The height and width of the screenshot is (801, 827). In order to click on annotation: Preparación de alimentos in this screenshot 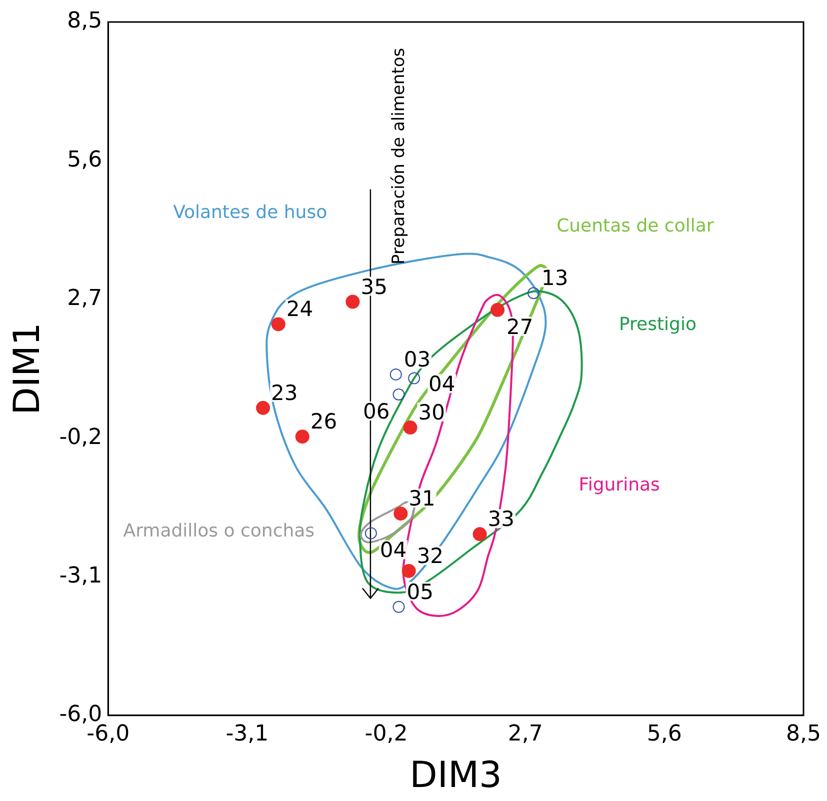, I will do `click(399, 156)`.